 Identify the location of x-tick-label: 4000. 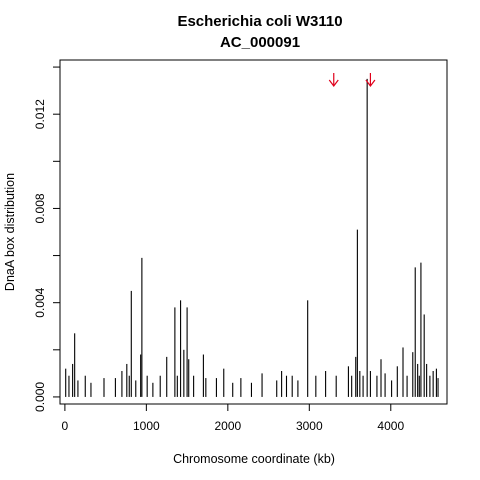
(390, 426).